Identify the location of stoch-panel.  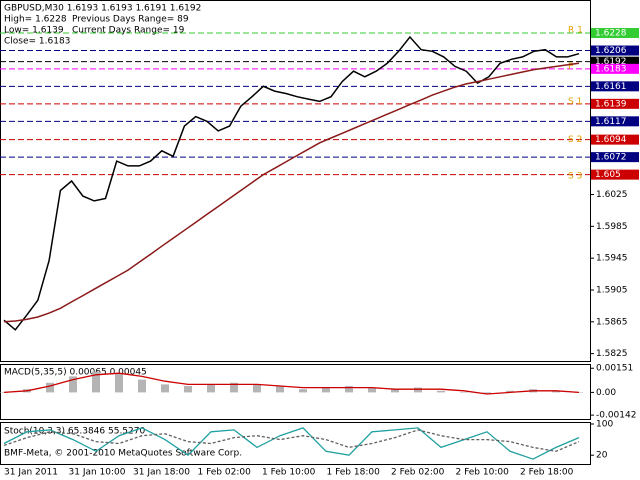
(295, 443).